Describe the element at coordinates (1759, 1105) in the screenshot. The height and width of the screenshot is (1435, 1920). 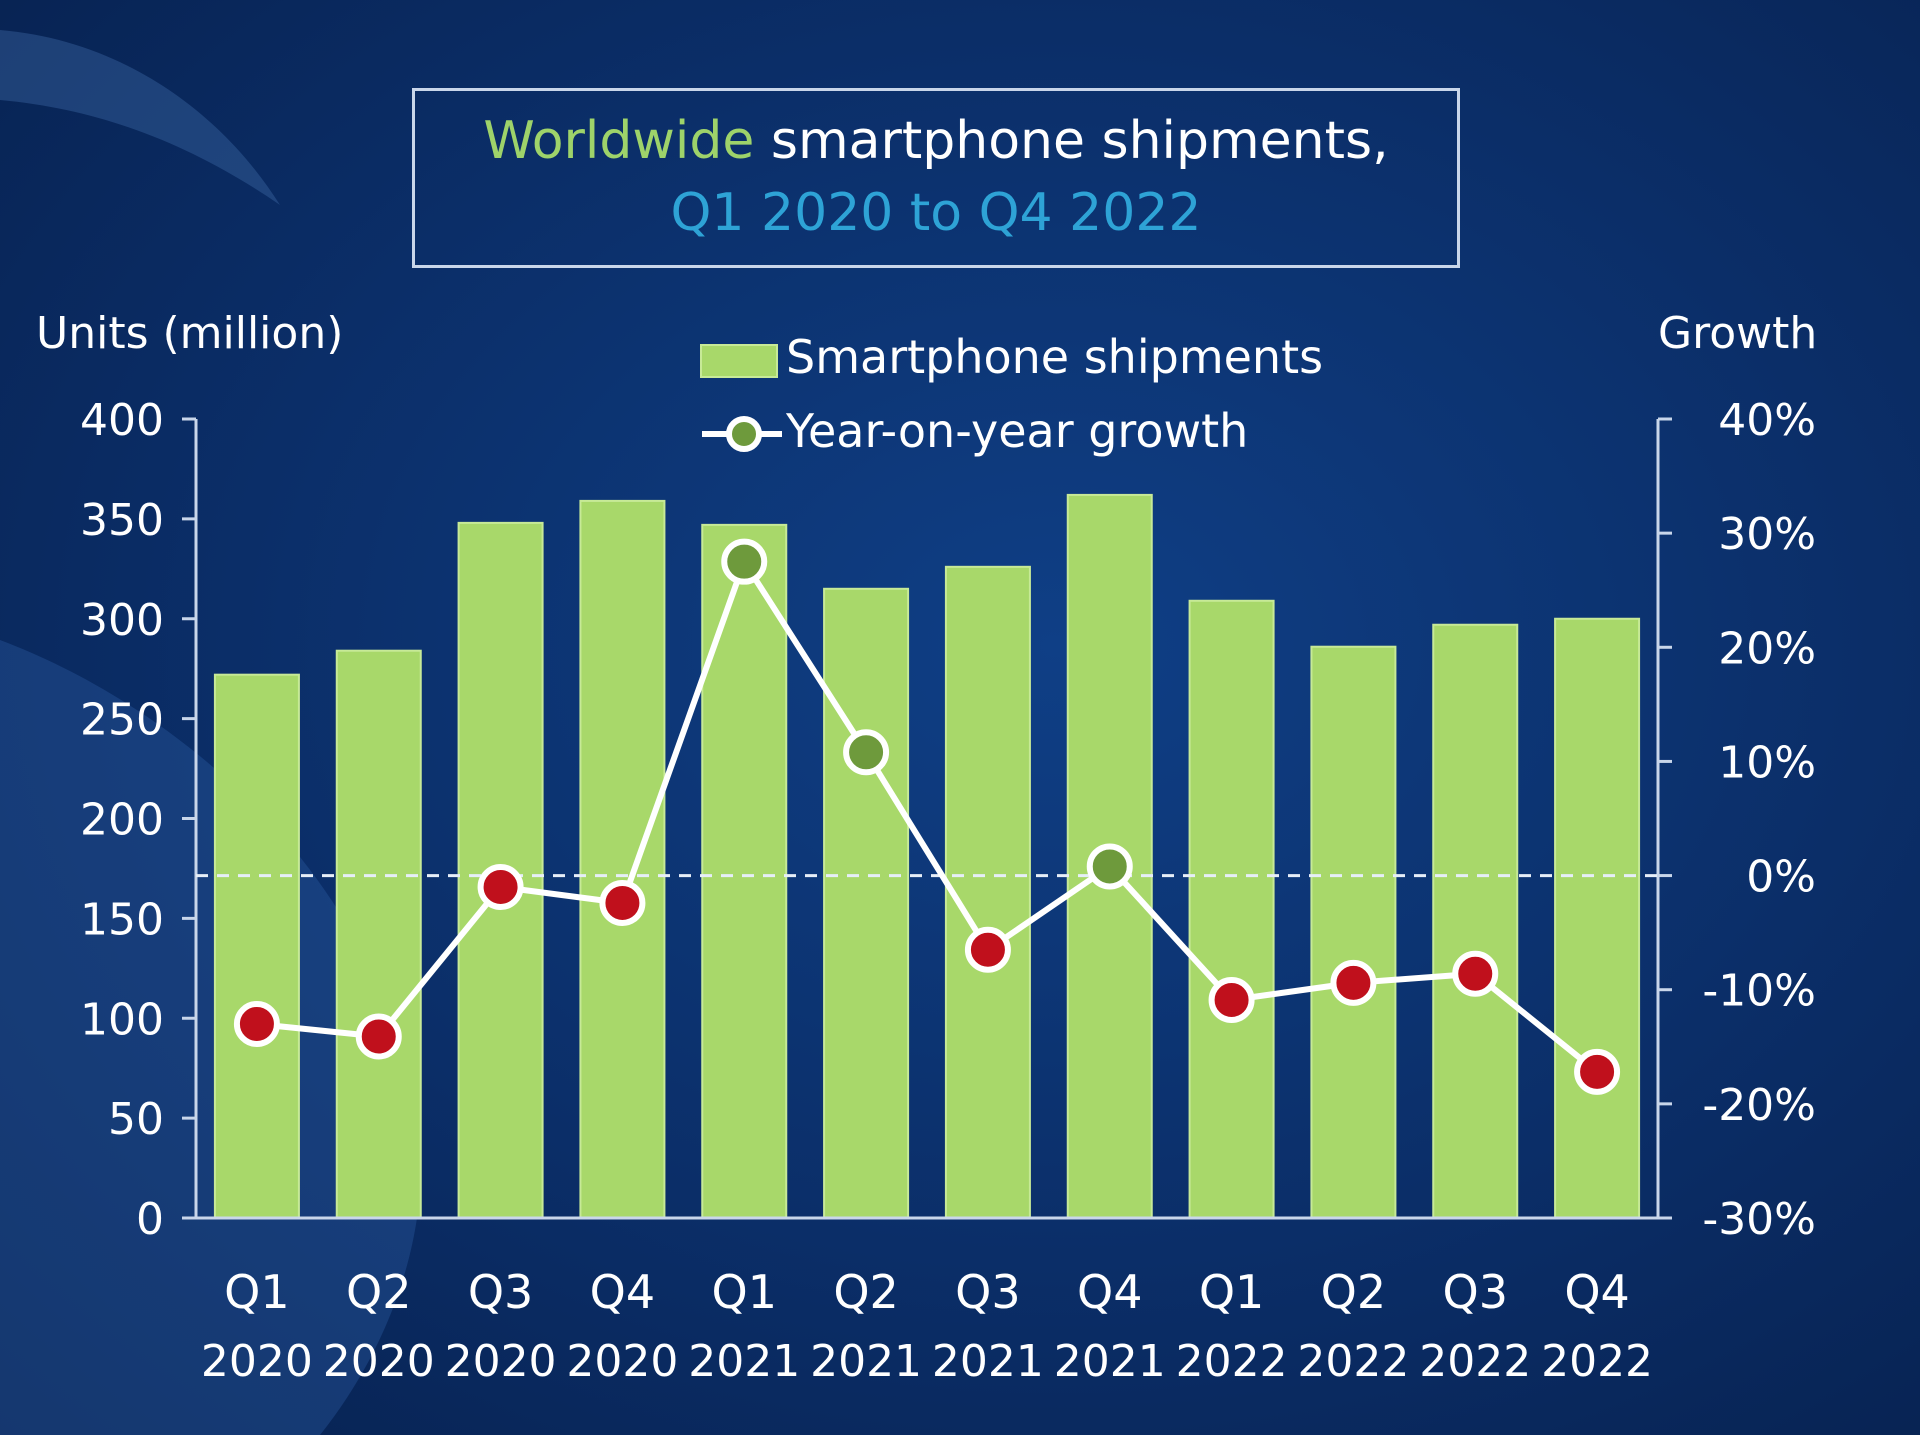
I see `right-tick-label: -20%` at that location.